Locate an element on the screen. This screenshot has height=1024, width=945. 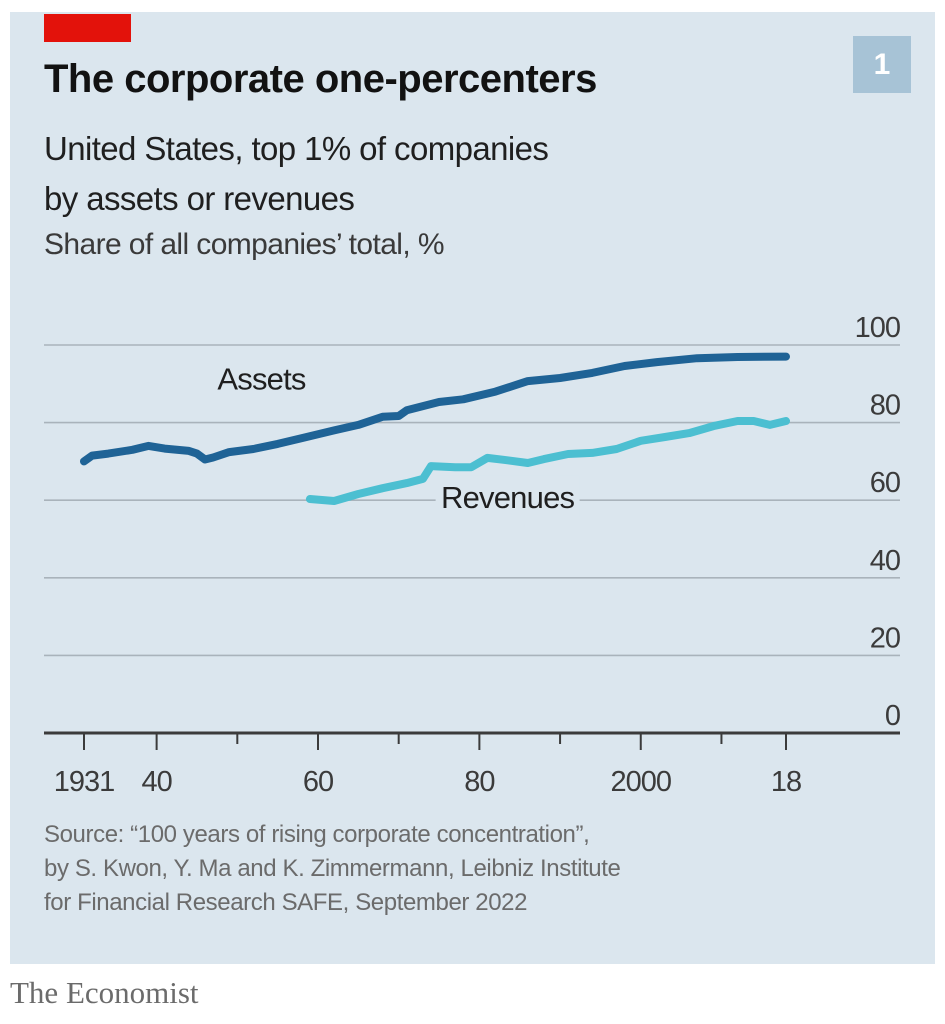
series-line-revenues is located at coordinates (547, 461).